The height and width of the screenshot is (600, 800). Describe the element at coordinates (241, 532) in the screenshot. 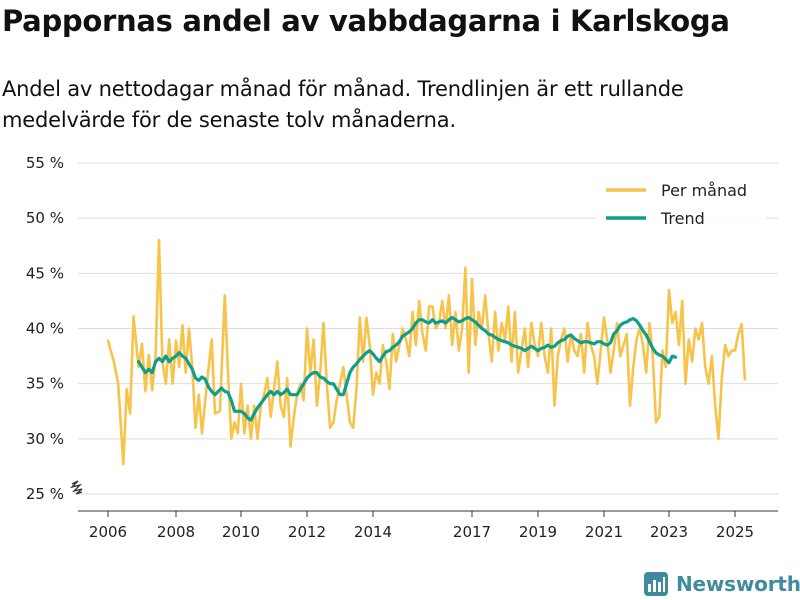

I see `x-tick-label: 2010` at that location.